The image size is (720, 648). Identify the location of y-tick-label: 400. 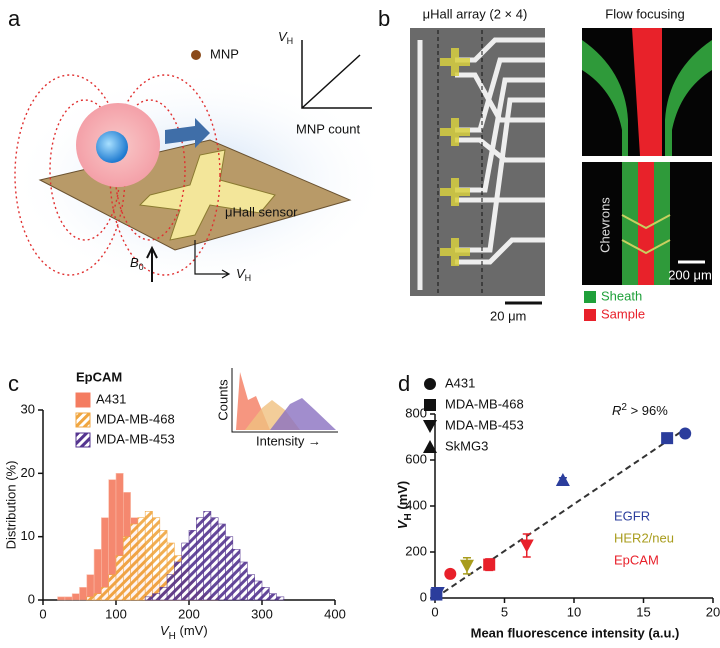
(416, 504).